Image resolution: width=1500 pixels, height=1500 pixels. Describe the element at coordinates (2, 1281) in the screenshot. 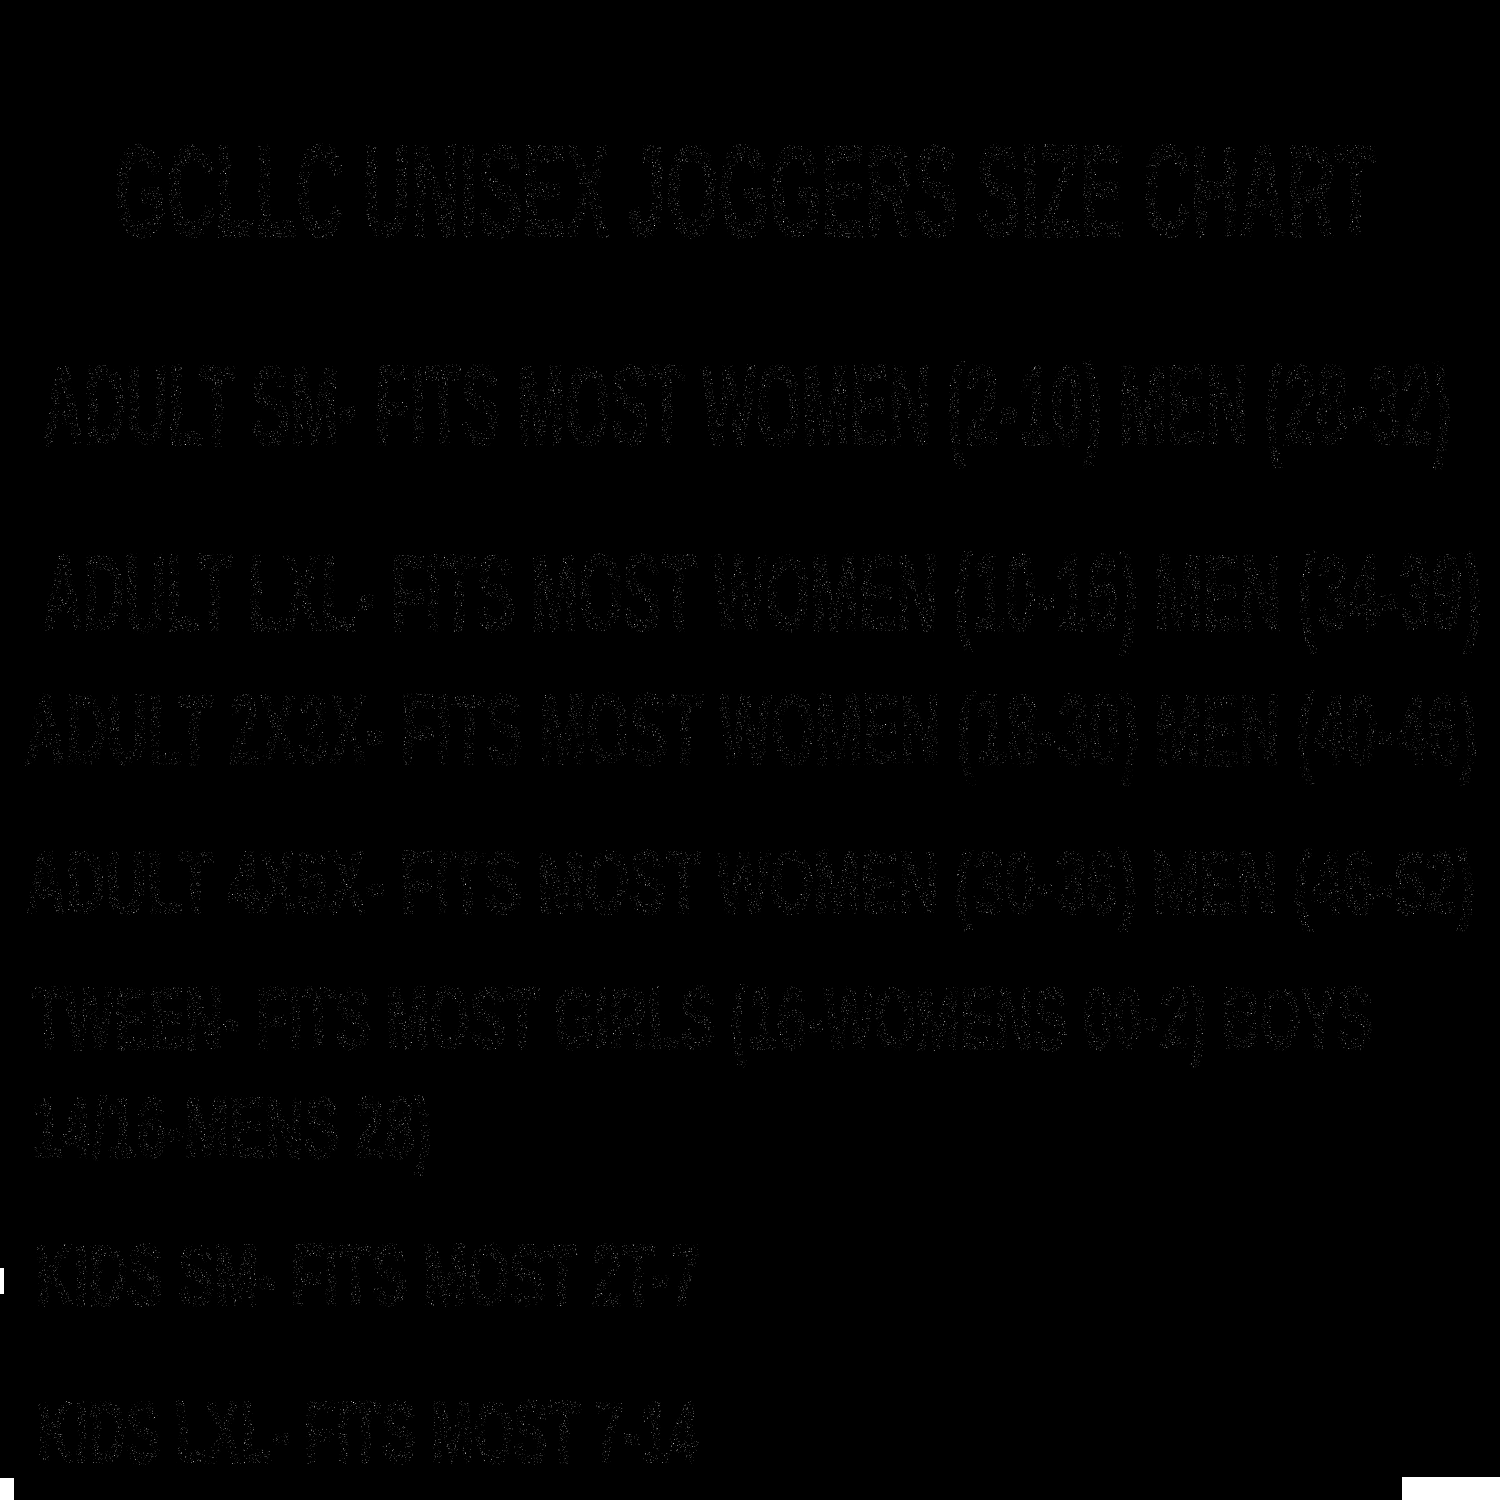

I see `edge-white-sliver` at that location.